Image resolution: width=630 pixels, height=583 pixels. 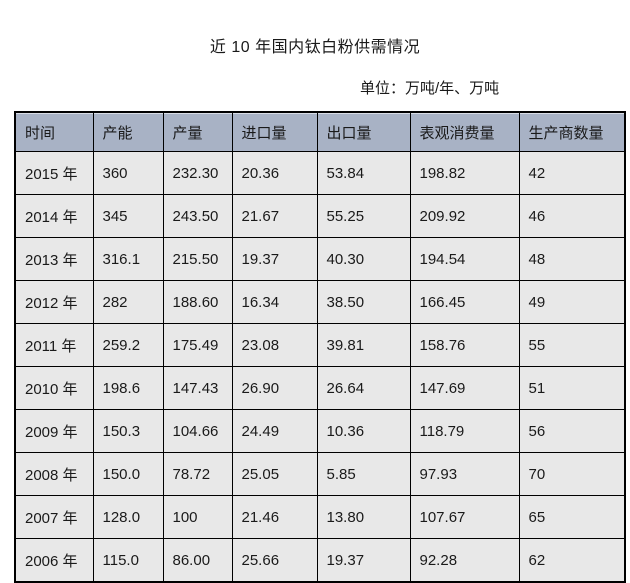 What do you see at coordinates (274, 431) in the screenshot?
I see `table-cell: 24.49` at bounding box center [274, 431].